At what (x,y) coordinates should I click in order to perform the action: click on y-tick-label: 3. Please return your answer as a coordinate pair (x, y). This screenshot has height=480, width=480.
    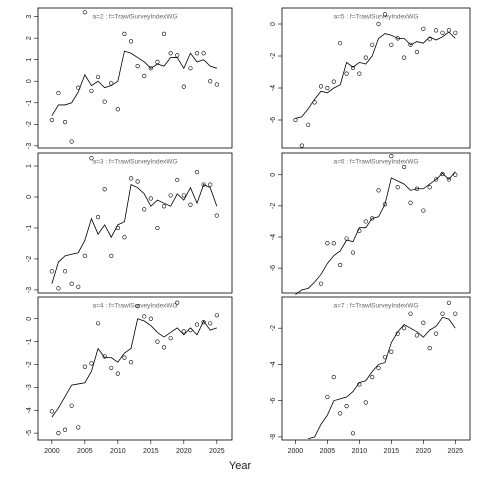
    Looking at the image, I should click on (29, 17).